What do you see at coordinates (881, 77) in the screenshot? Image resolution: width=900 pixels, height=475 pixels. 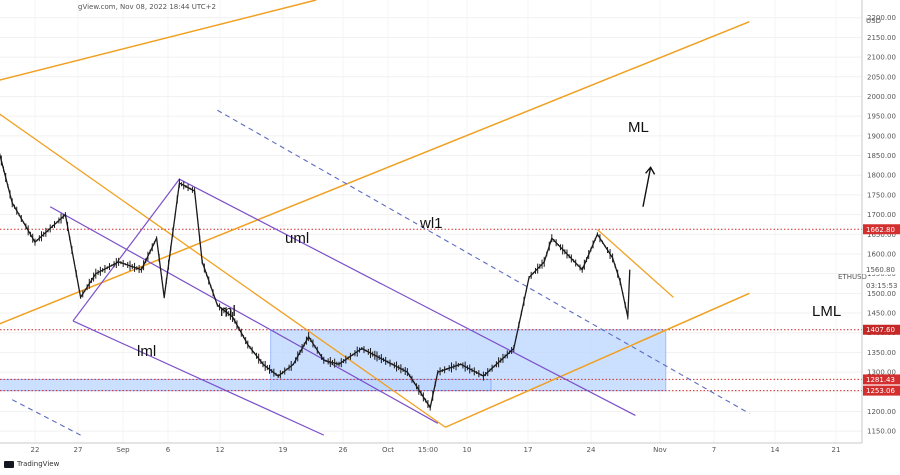 I see `y-tick-label-3: 2050.00` at bounding box center [881, 77].